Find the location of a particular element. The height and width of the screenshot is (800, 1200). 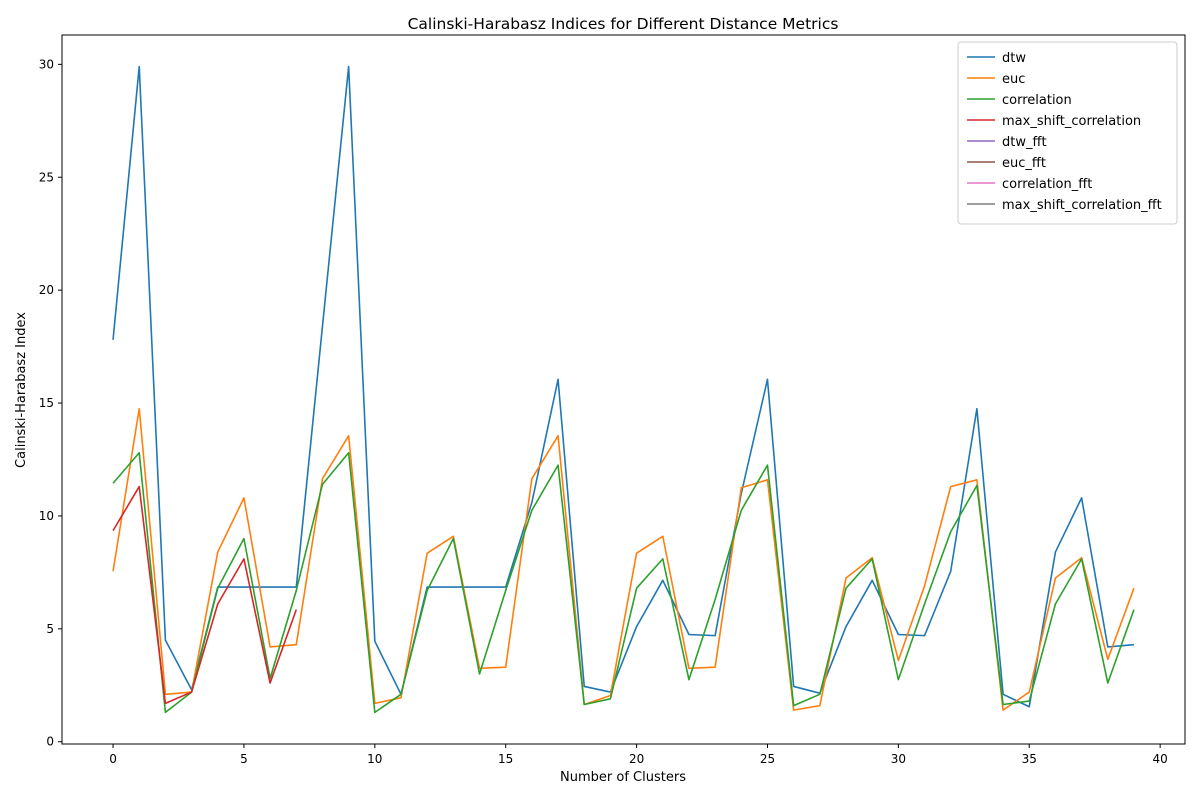

x-tick-label: 25 is located at coordinates (767, 759).